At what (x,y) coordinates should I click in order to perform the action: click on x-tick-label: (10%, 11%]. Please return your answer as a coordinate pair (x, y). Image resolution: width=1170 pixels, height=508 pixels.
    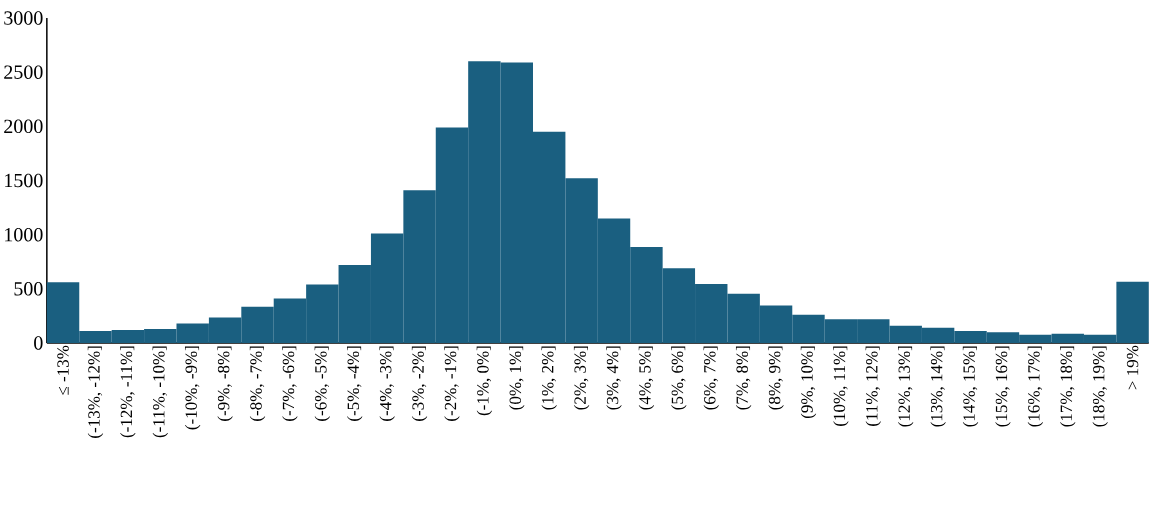
    Looking at the image, I should click on (841, 386).